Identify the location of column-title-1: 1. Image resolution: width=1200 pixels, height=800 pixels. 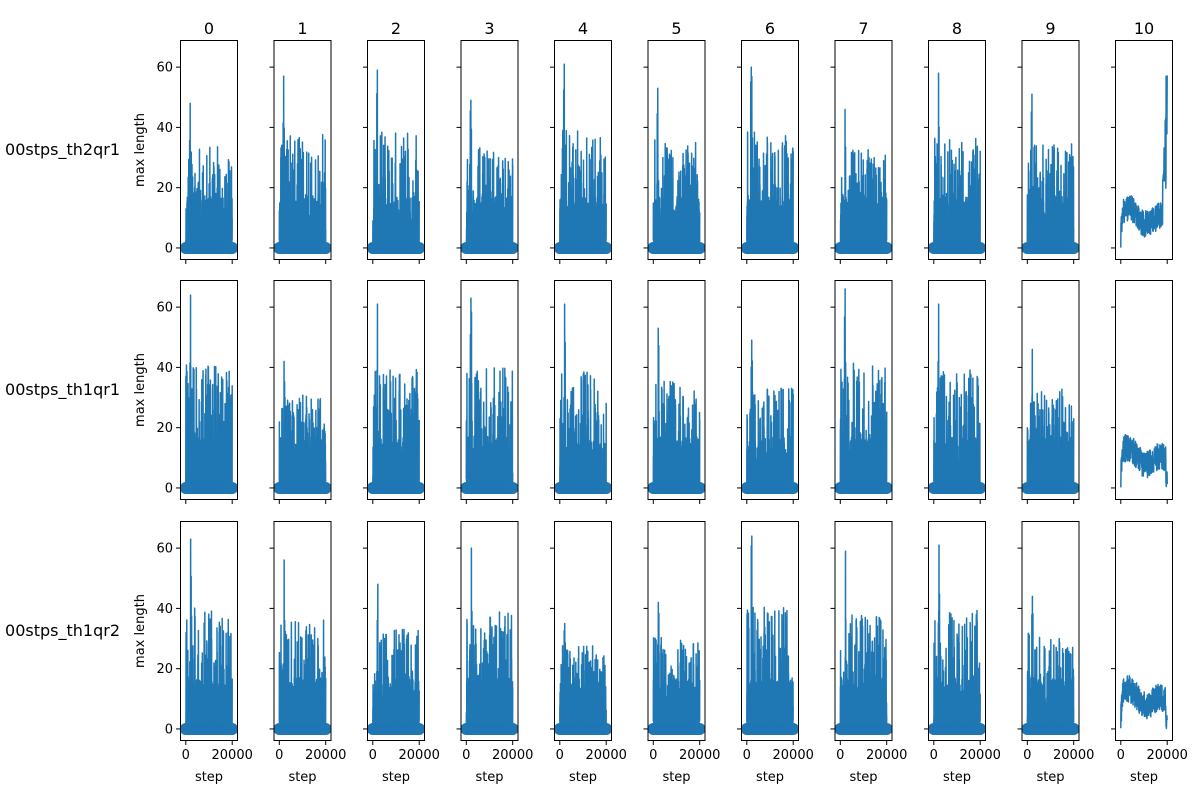
(302, 28).